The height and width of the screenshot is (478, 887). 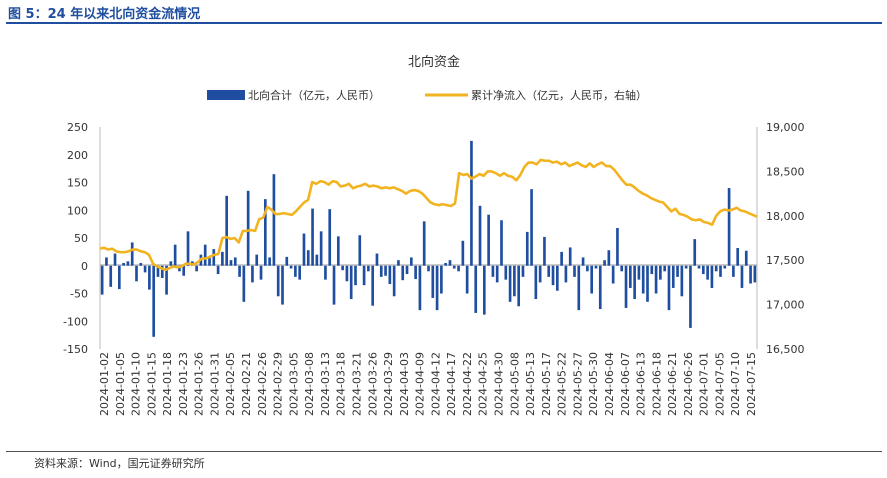 I want to click on x-tick-label: 2024-06-21, so click(x=672, y=384).